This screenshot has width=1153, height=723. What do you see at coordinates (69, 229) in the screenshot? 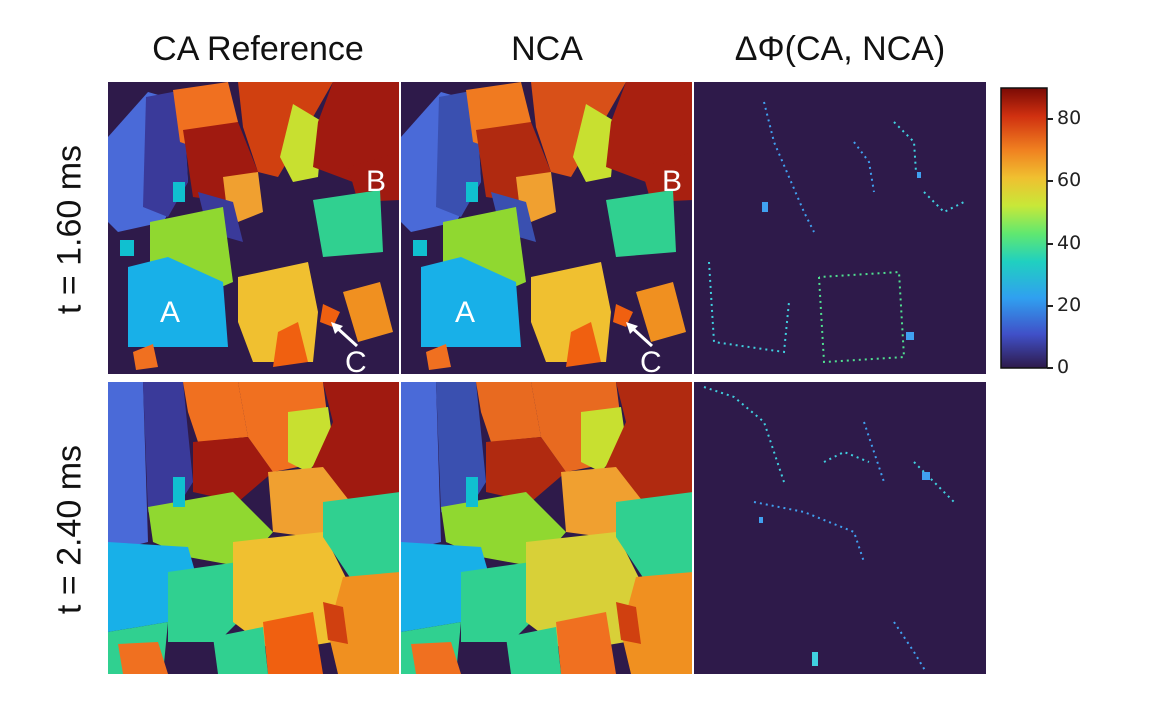
I see `row-title-t160: t = 1.60 ms` at bounding box center [69, 229].